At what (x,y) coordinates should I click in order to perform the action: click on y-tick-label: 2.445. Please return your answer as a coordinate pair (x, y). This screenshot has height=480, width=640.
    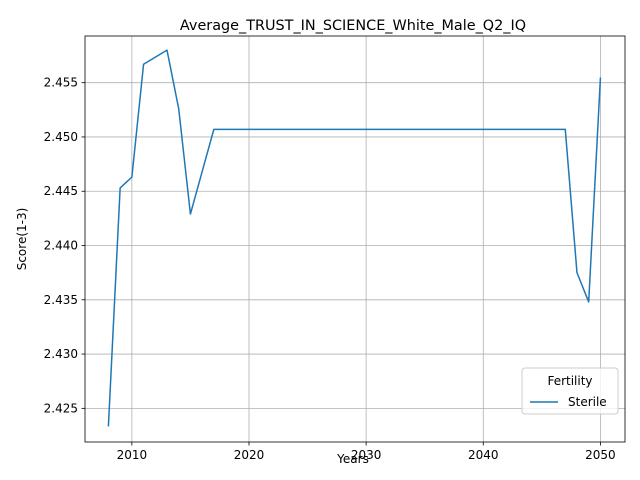
    Looking at the image, I should click on (61, 191).